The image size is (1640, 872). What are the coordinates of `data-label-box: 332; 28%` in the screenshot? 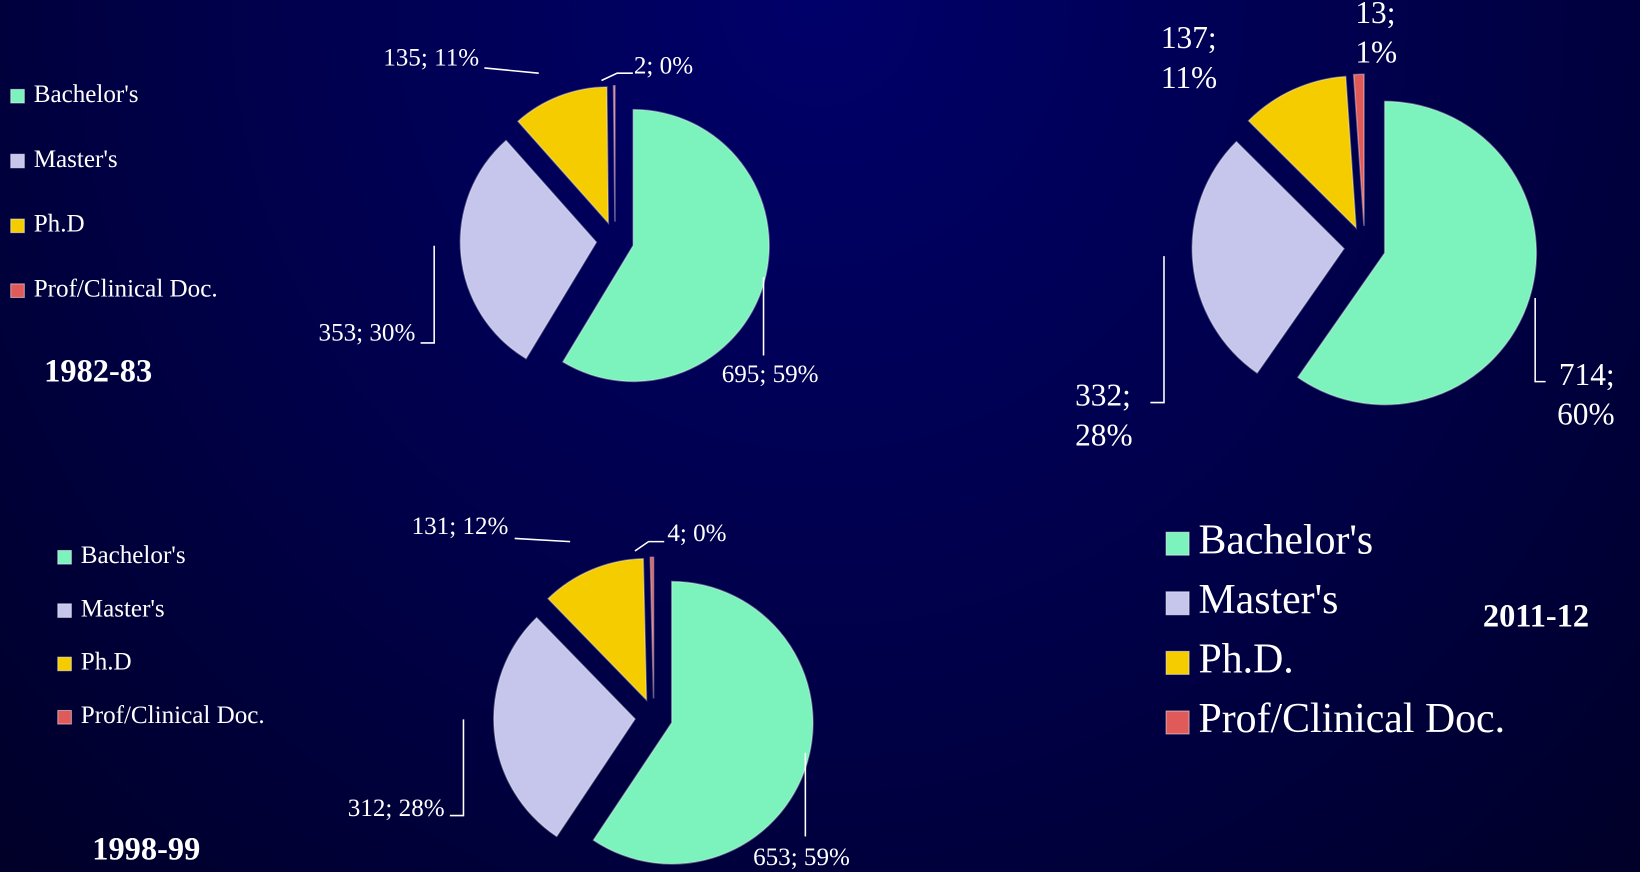 It's located at (1104, 415).